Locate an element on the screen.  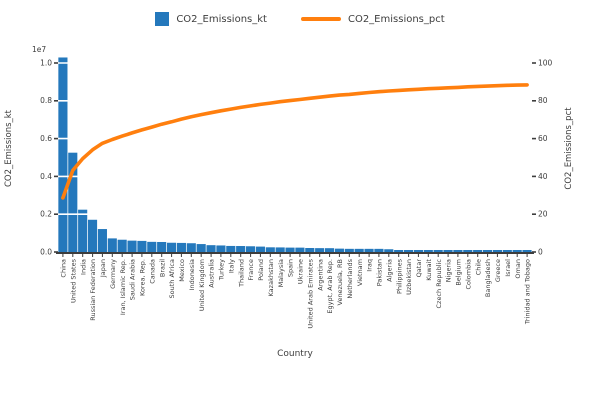
x-tick-label: Iran, Islamic Rep. is located at coordinates (123, 287).